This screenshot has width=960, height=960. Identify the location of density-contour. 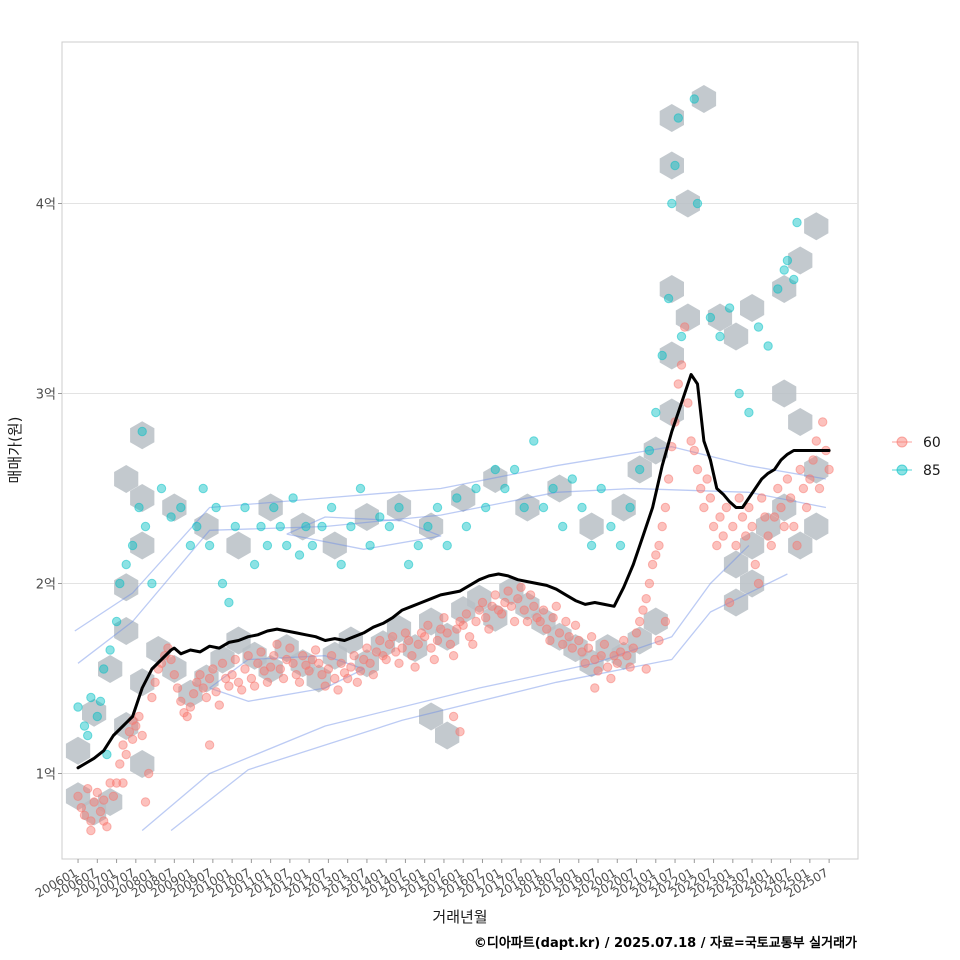
(364, 533).